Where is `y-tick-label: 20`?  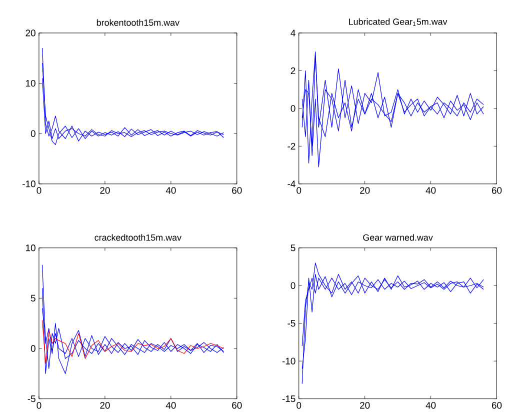
y-tick-label: 20 is located at coordinates (31, 33).